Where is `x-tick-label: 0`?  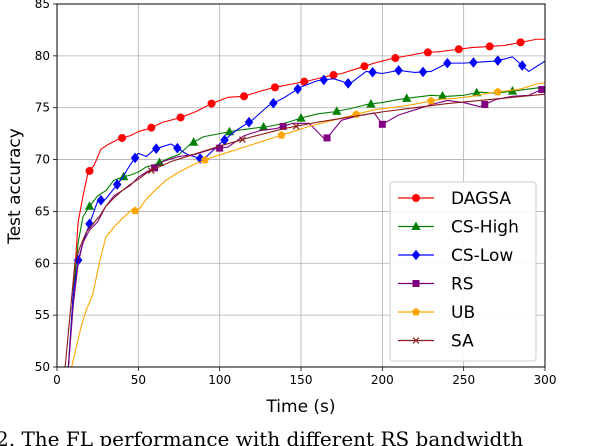 x-tick-label: 0 is located at coordinates (57, 380).